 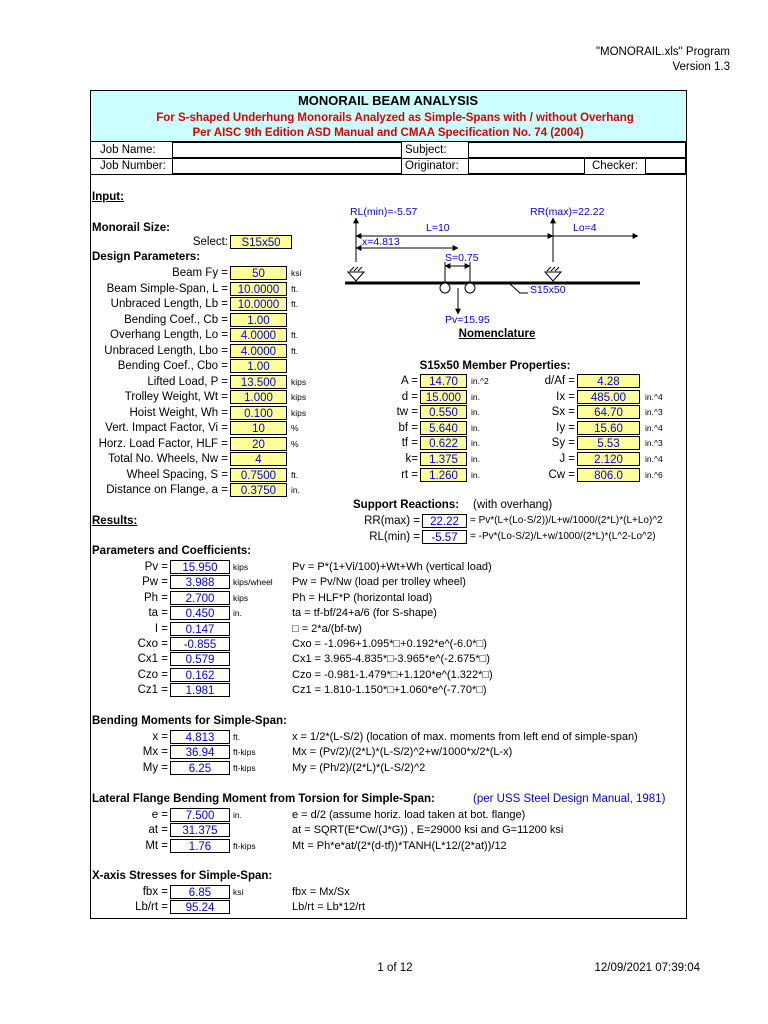 What do you see at coordinates (159, 815) in the screenshot?
I see `label: e =` at bounding box center [159, 815].